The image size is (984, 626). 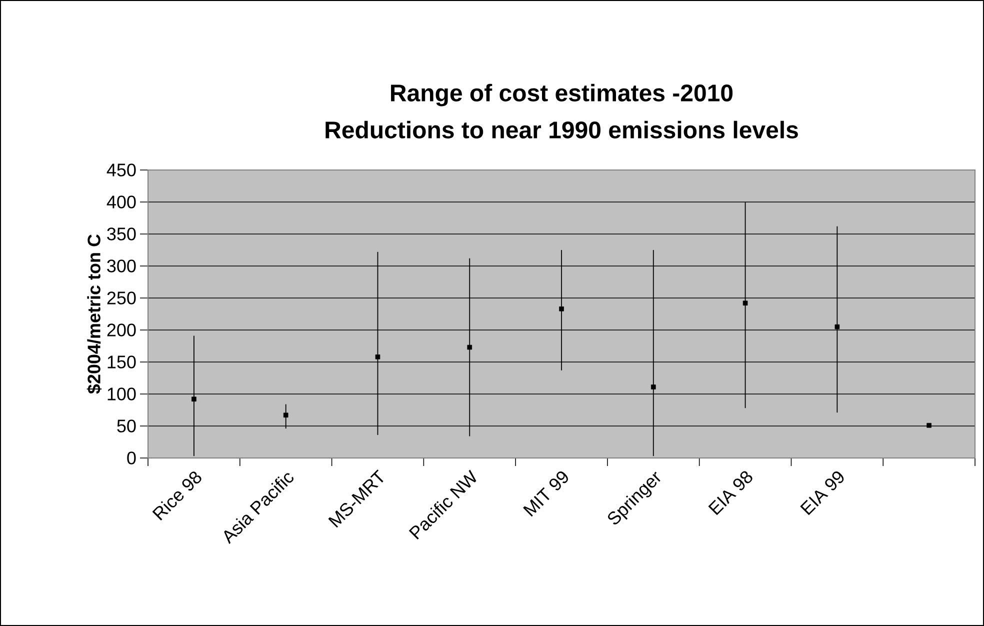 I want to click on x-tick-label: EIA 99, so click(x=822, y=493).